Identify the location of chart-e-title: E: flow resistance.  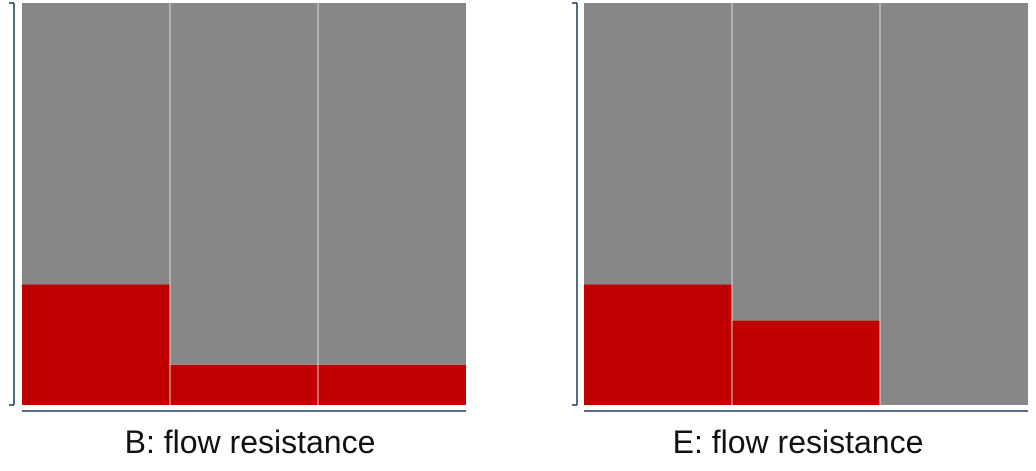
(798, 442).